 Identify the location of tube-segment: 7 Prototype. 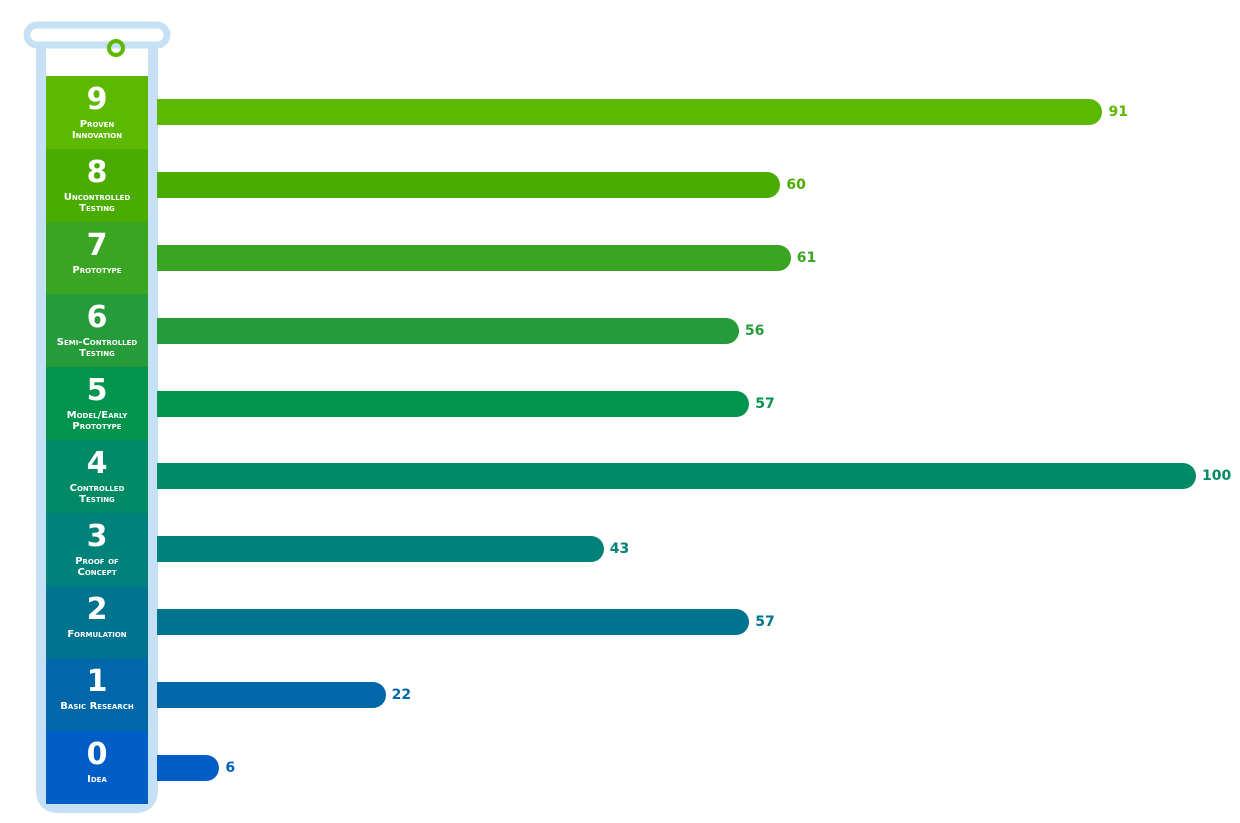
(97, 258).